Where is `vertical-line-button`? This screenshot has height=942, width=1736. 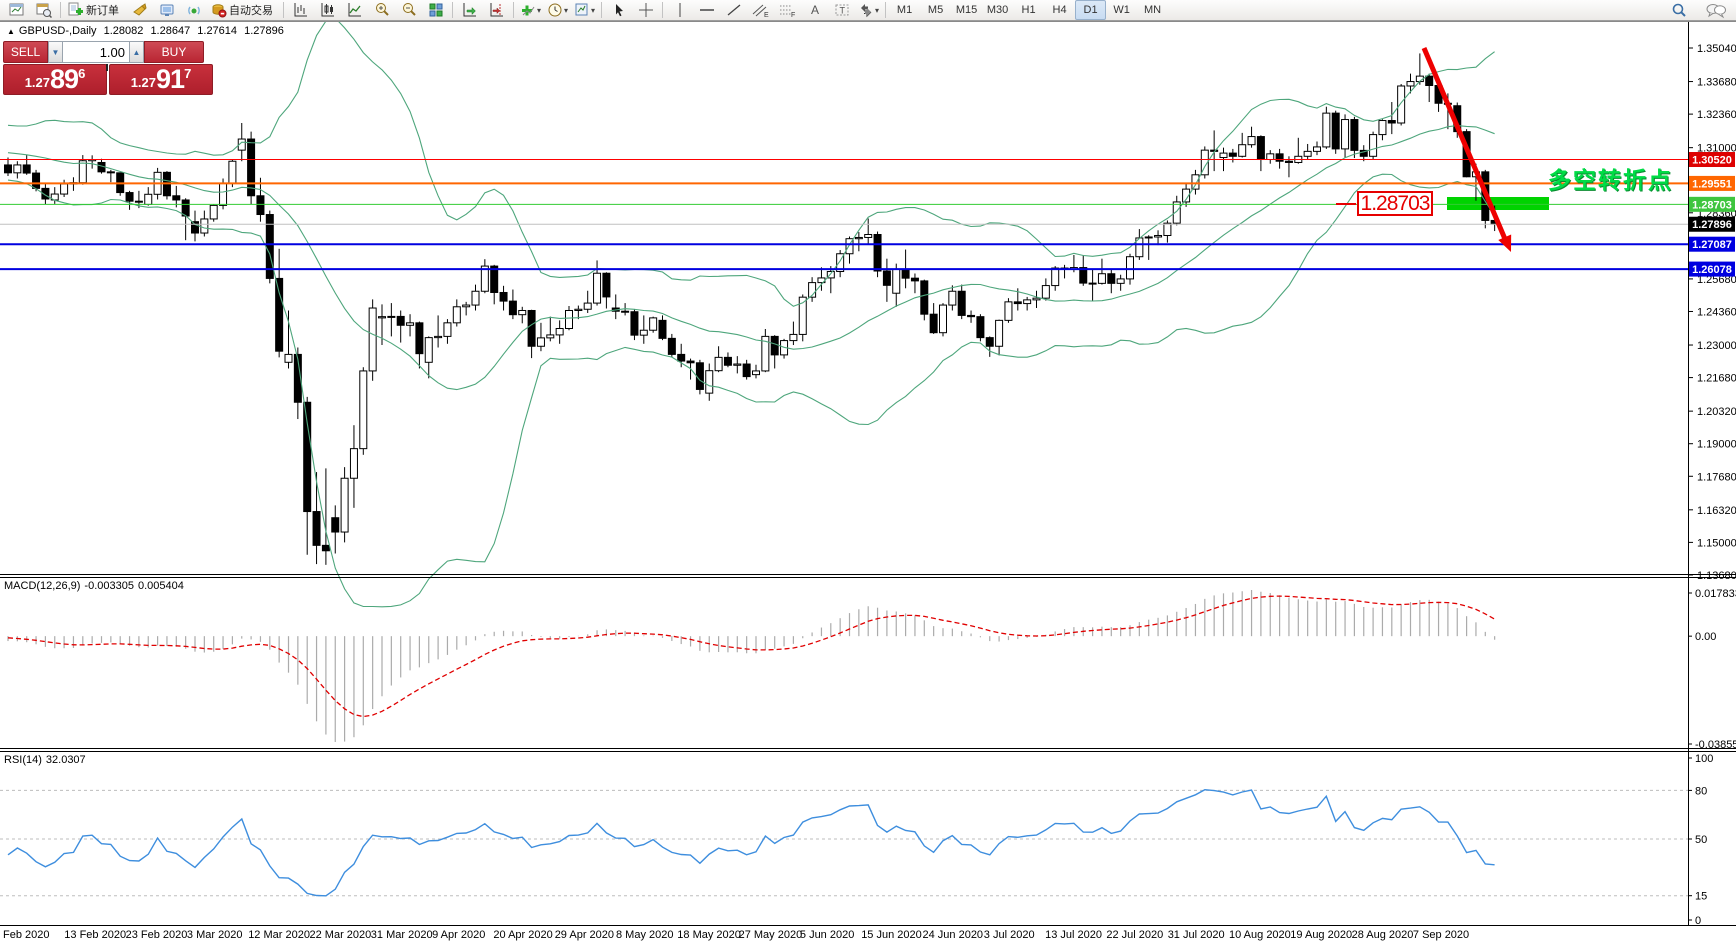 vertical-line-button is located at coordinates (679, 10).